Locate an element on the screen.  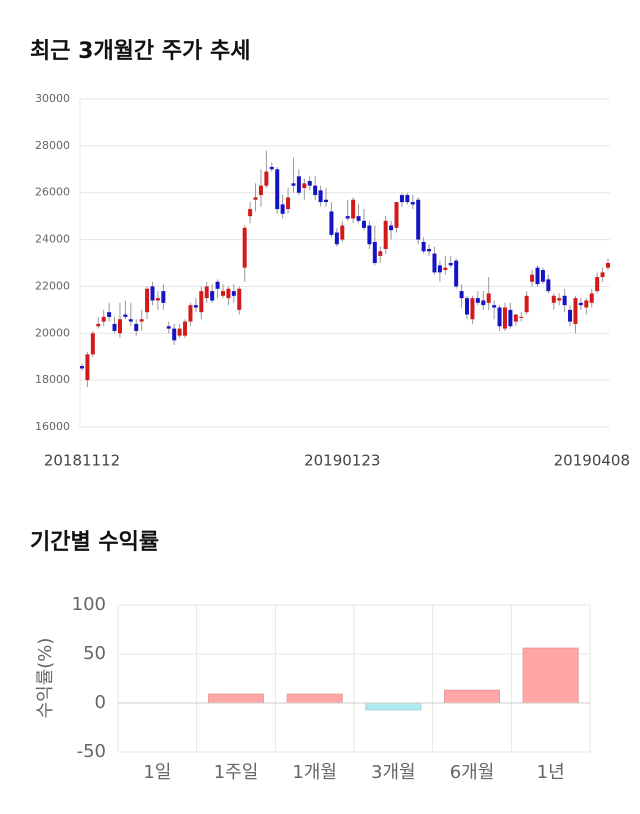
chart-title: 기간별 수익률 is located at coordinates (94, 542).